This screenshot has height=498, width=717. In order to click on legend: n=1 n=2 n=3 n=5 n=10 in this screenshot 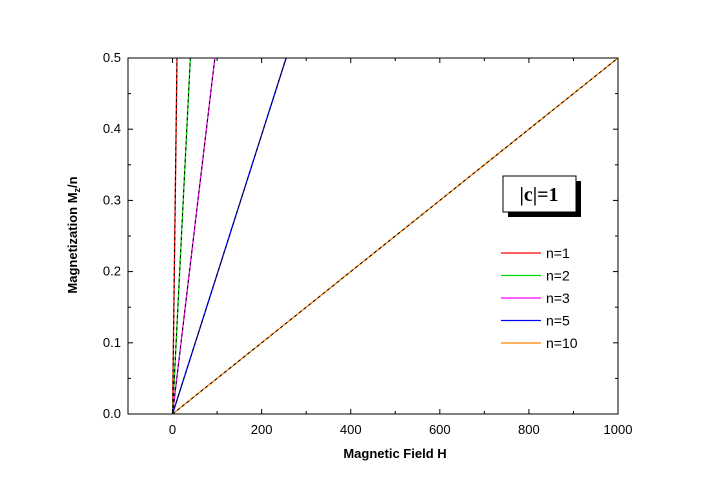, I will do `click(539, 298)`.